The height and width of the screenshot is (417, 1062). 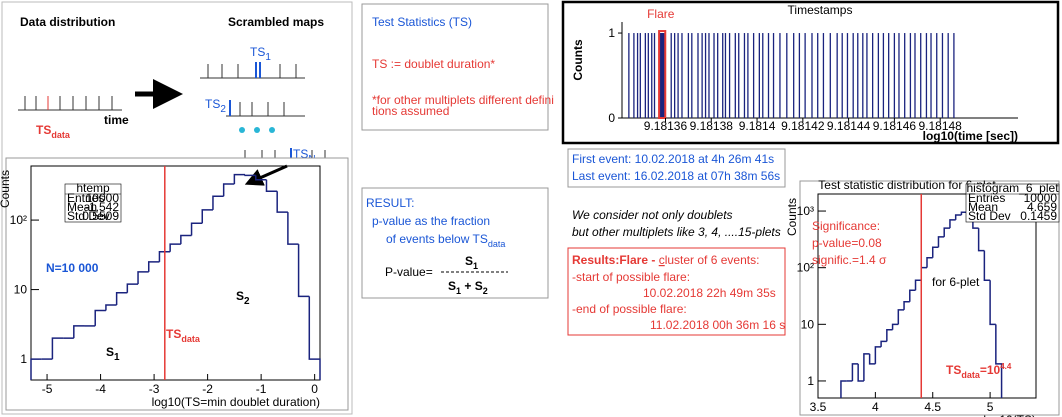 What do you see at coordinates (940, 126) in the screenshot?
I see `x-tick-label: 9.18148` at bounding box center [940, 126].